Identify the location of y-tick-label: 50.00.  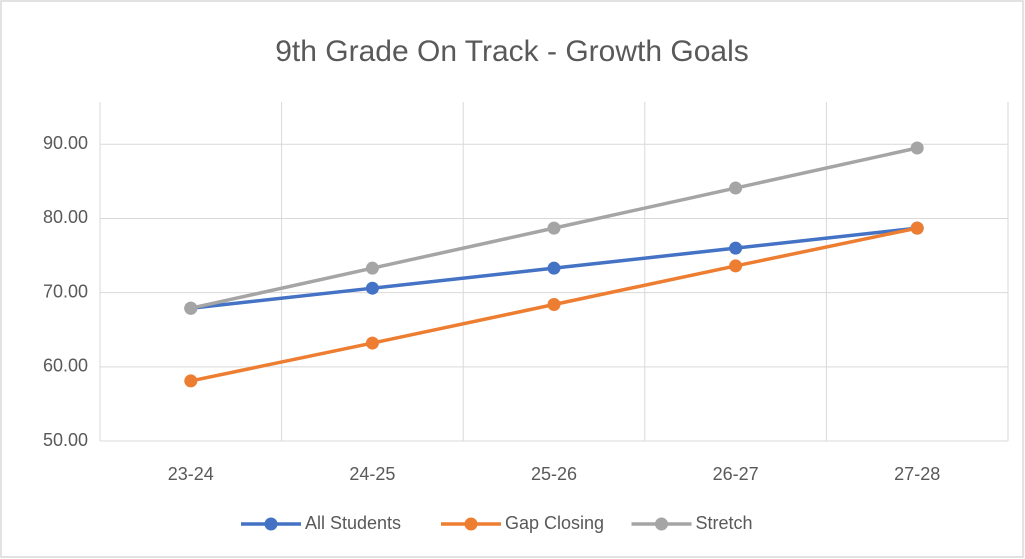
(65, 440).